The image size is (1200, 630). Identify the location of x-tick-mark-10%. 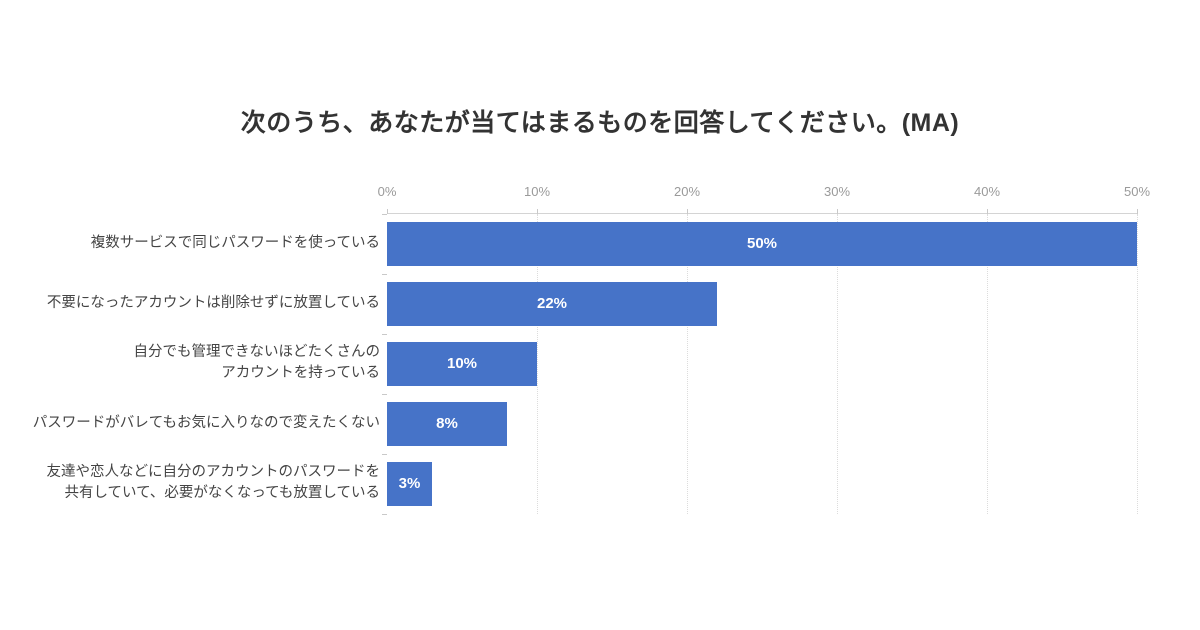
(537, 211).